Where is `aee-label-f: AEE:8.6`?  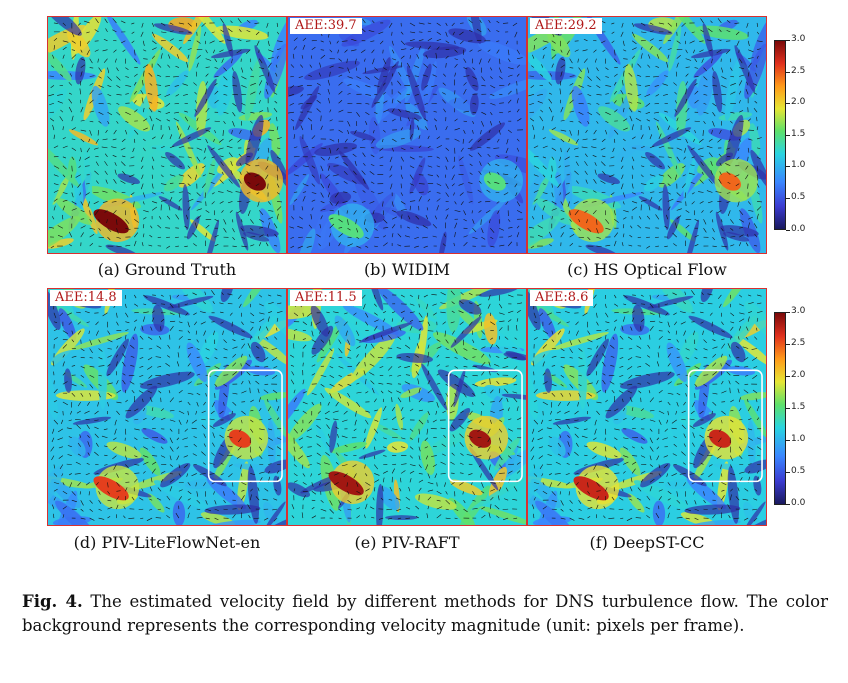 aee-label-f: AEE:8.6 is located at coordinates (562, 298).